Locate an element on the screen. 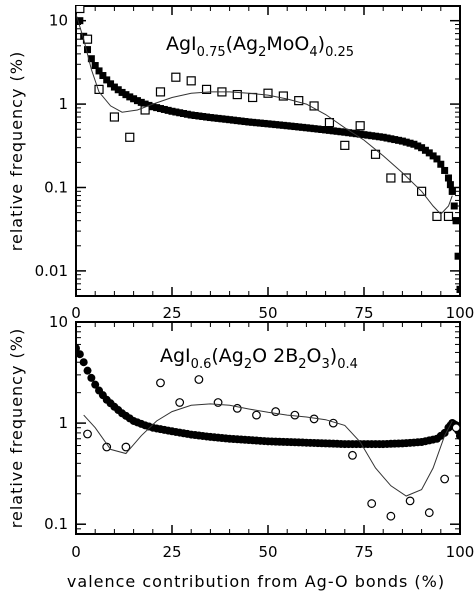 This screenshot has width=474, height=594. panel-title: AgI0.6(Ag2O 2B2O3)0.4 is located at coordinates (259, 358).